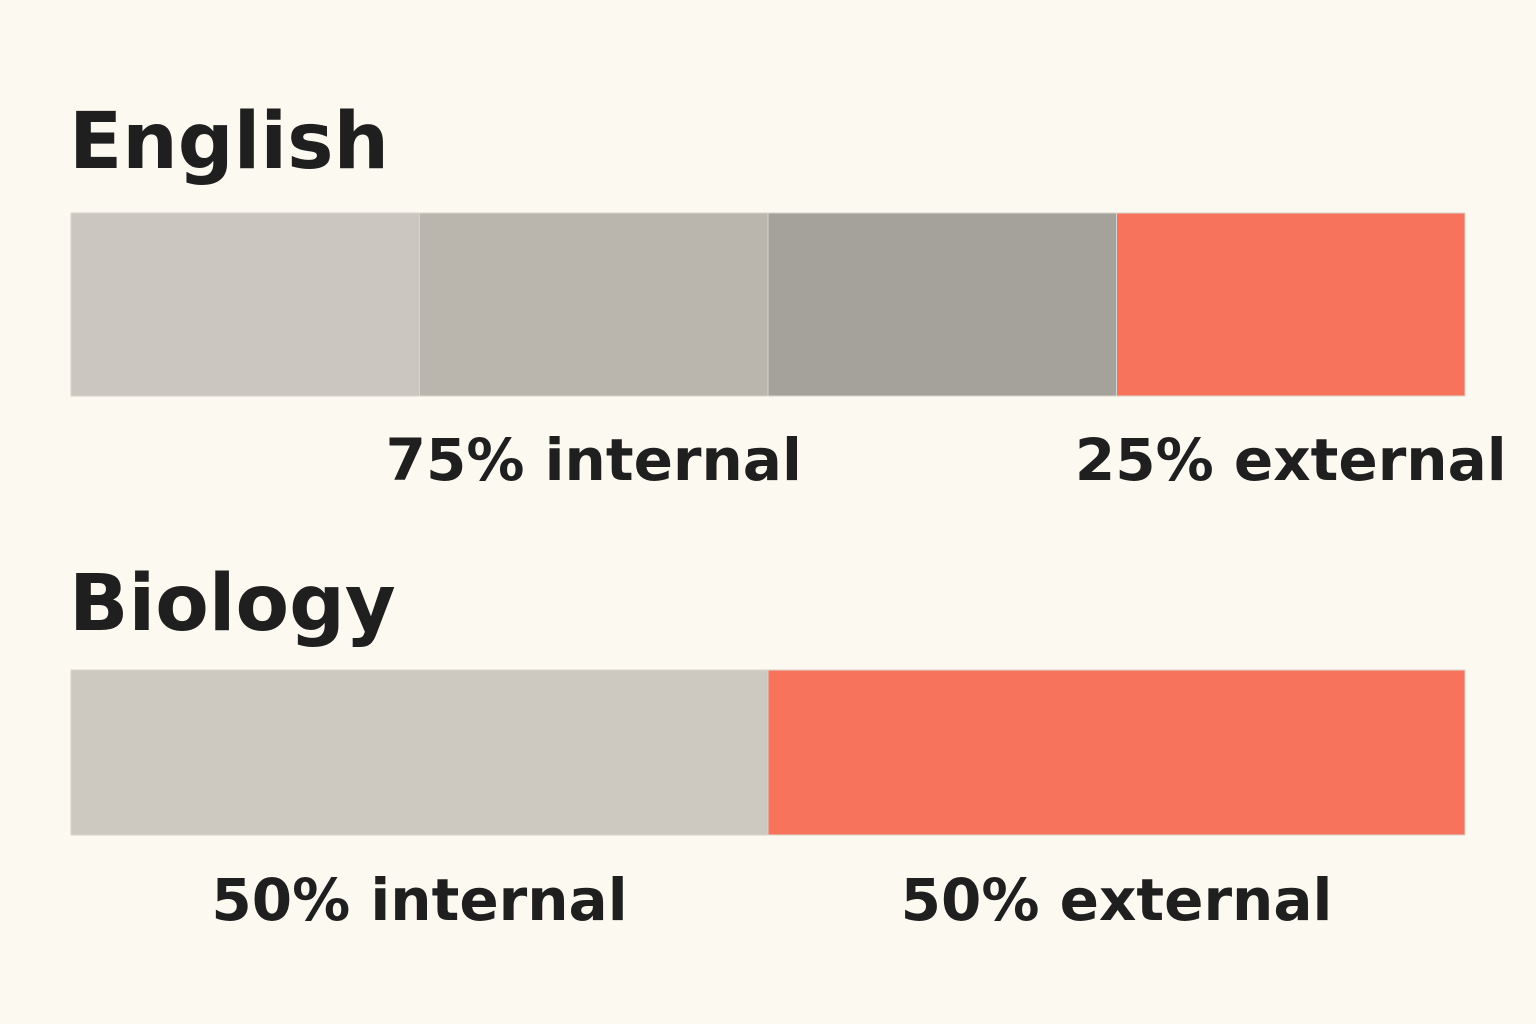 The width and height of the screenshot is (1536, 1024). What do you see at coordinates (1291, 460) in the screenshot?
I see `segment-label: 25% external` at bounding box center [1291, 460].